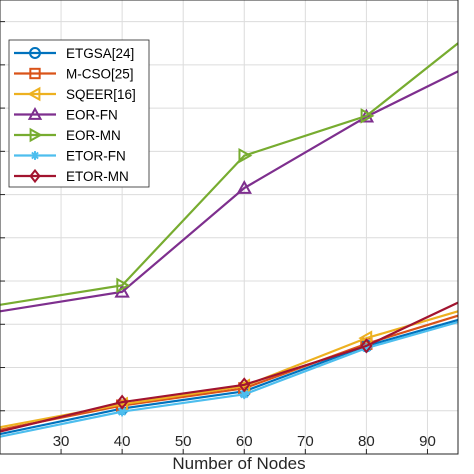 The image size is (474, 474). What do you see at coordinates (100, 74) in the screenshot?
I see `legend-label: M-CSO[25]` at bounding box center [100, 74].